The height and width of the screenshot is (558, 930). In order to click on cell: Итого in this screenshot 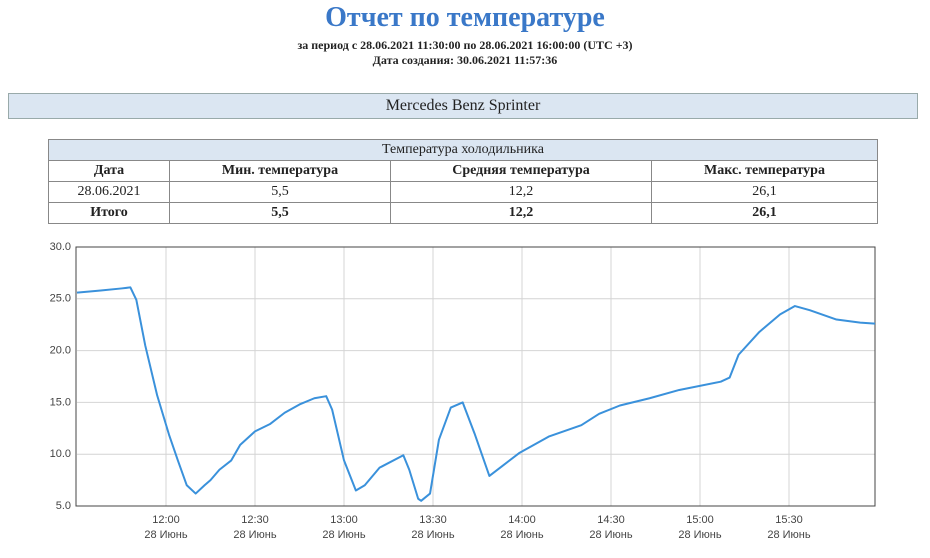, I will do `click(109, 213)`.